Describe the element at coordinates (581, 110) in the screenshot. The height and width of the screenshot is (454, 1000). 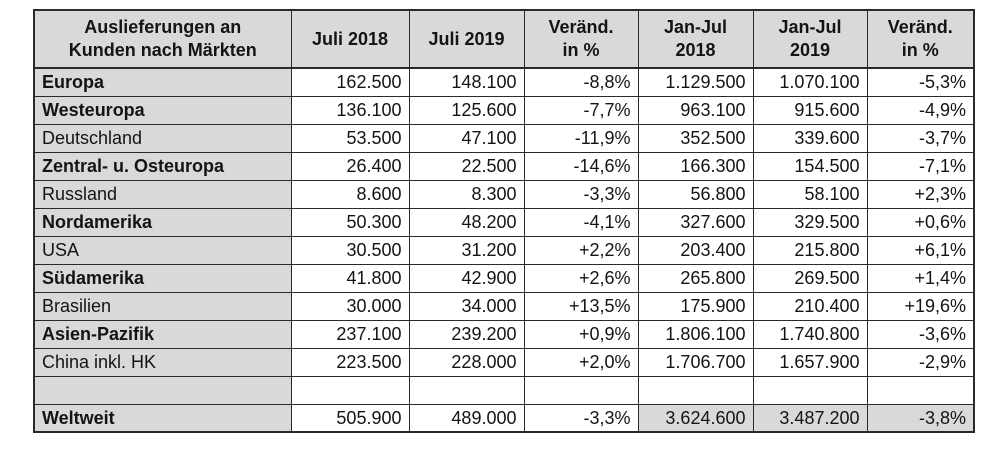
I see `value-cell: -7,7%` at that location.